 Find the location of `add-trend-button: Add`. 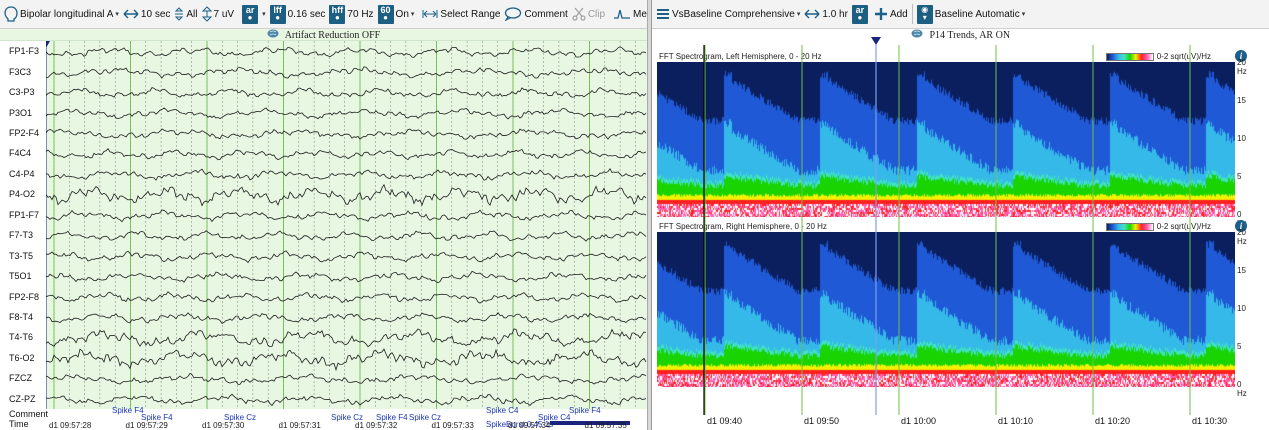

add-trend-button: Add is located at coordinates (891, 14).